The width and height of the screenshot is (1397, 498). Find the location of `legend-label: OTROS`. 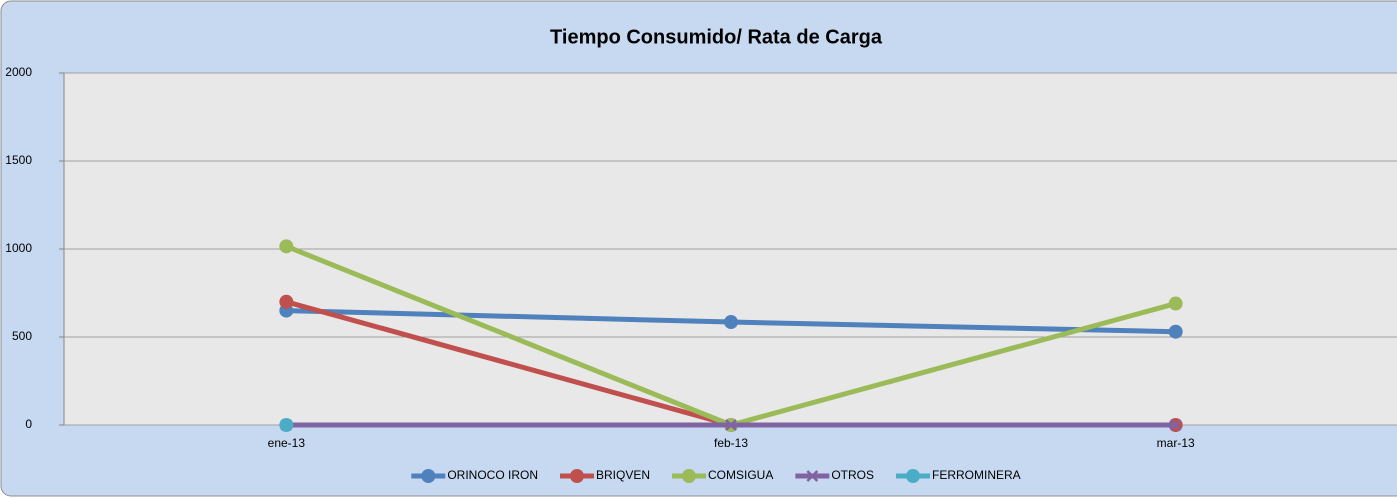

legend-label: OTROS is located at coordinates (852, 475).